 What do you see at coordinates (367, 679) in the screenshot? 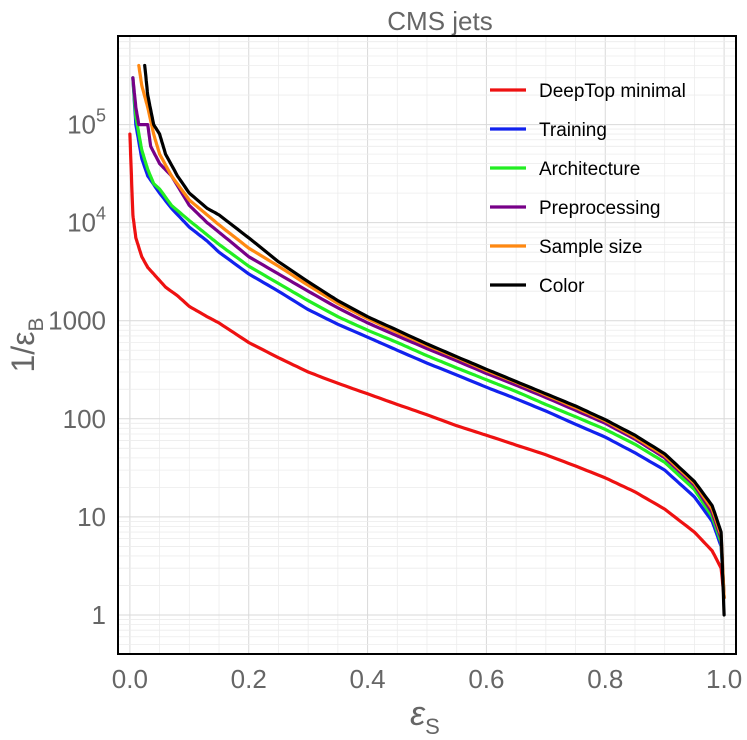
I see `x-tick-label: 0.4` at bounding box center [367, 679].